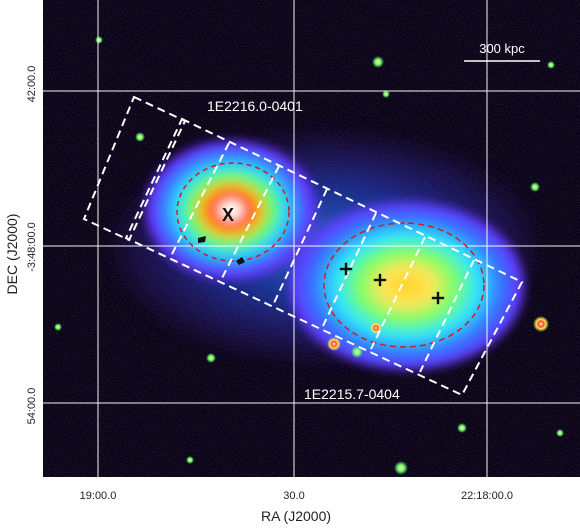 This screenshot has width=580, height=528. What do you see at coordinates (296, 516) in the screenshot?
I see `x-axis-title: RA (J2000)` at bounding box center [296, 516].